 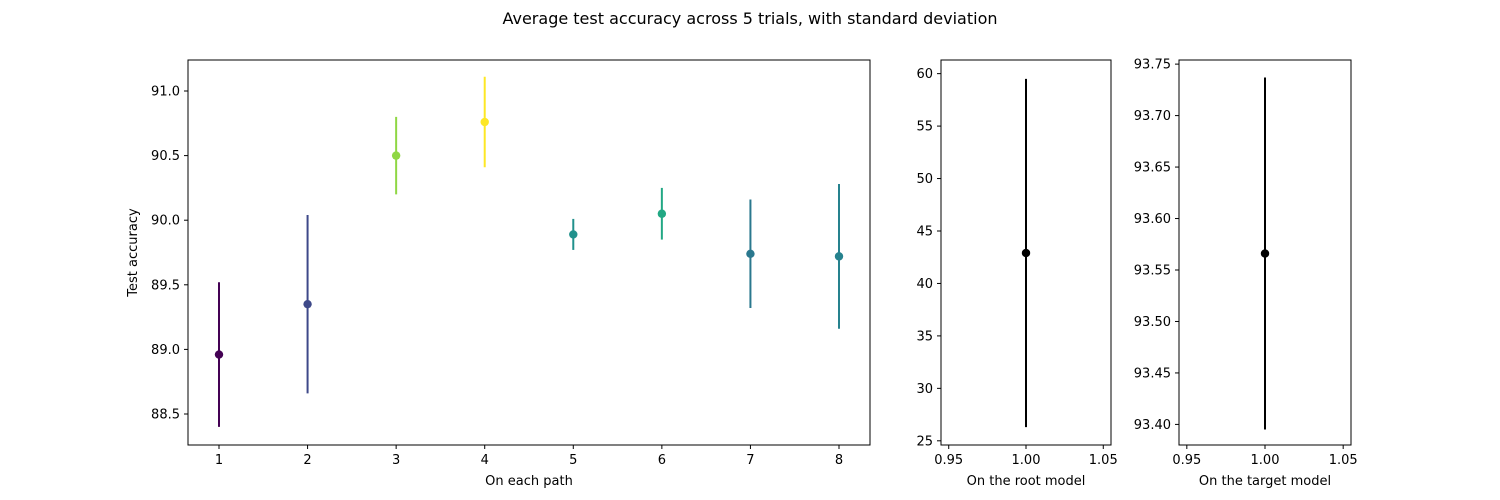 I want to click on y-tick-label-89-0: 89.0, so click(x=165, y=350).